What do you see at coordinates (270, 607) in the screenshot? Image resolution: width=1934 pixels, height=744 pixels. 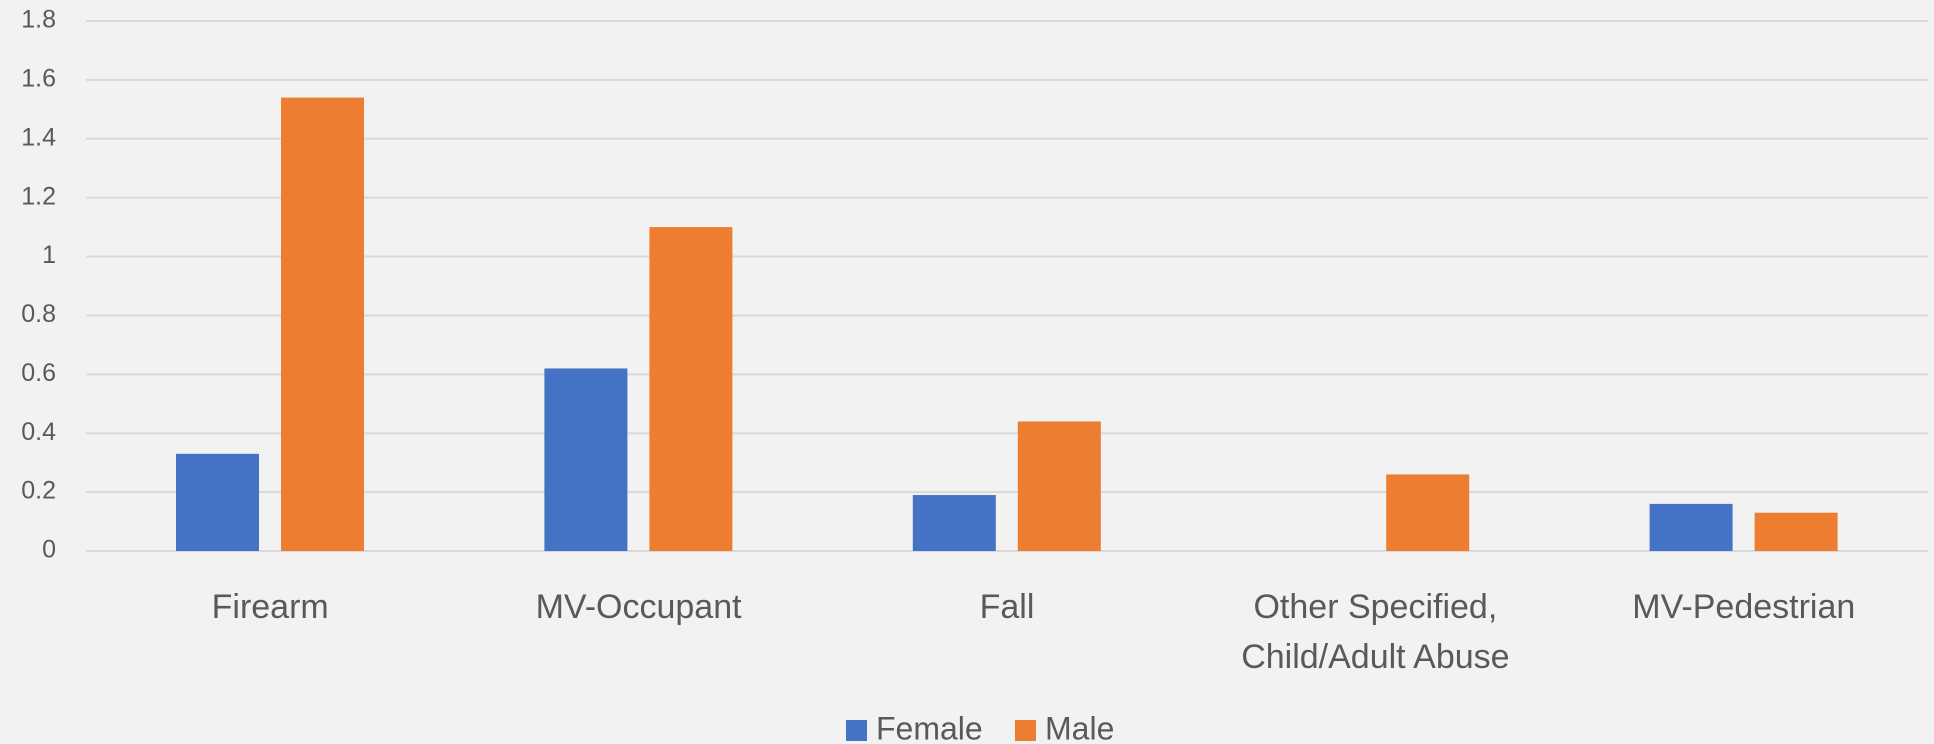 I see `x-tick-label: Firearm` at bounding box center [270, 607].